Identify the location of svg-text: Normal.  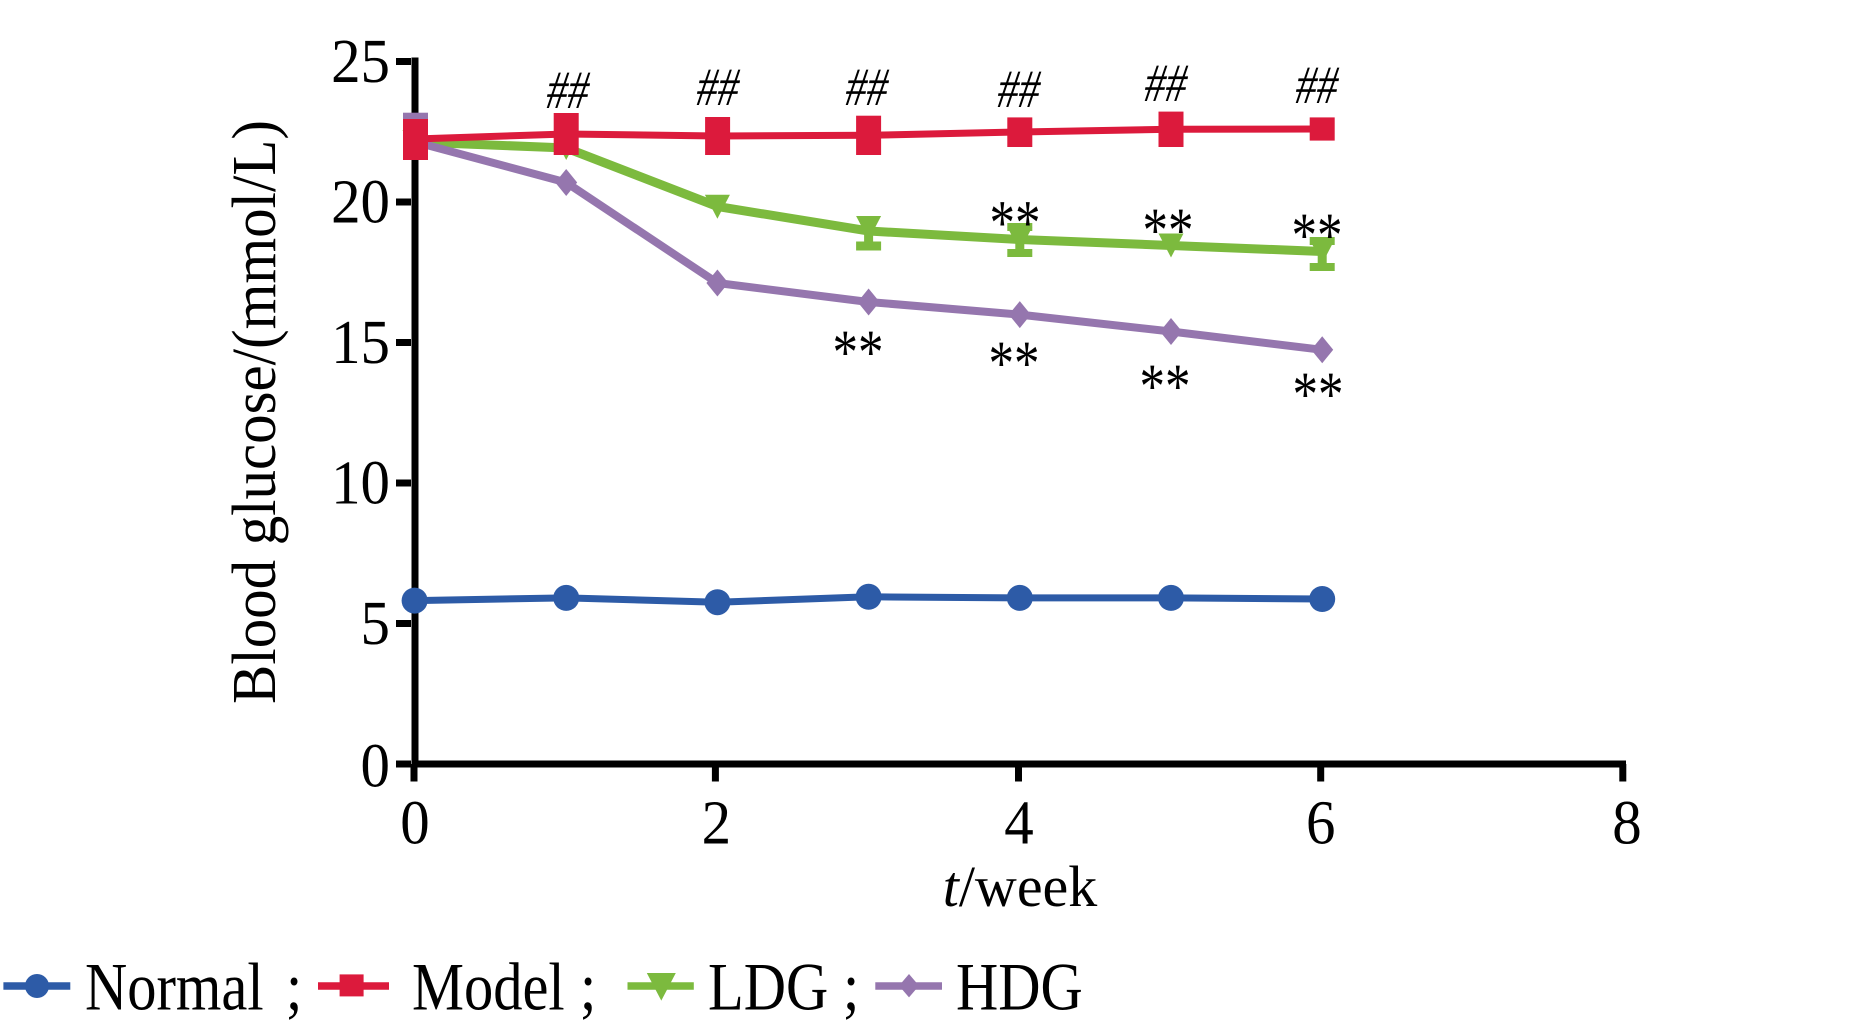
(174, 986).